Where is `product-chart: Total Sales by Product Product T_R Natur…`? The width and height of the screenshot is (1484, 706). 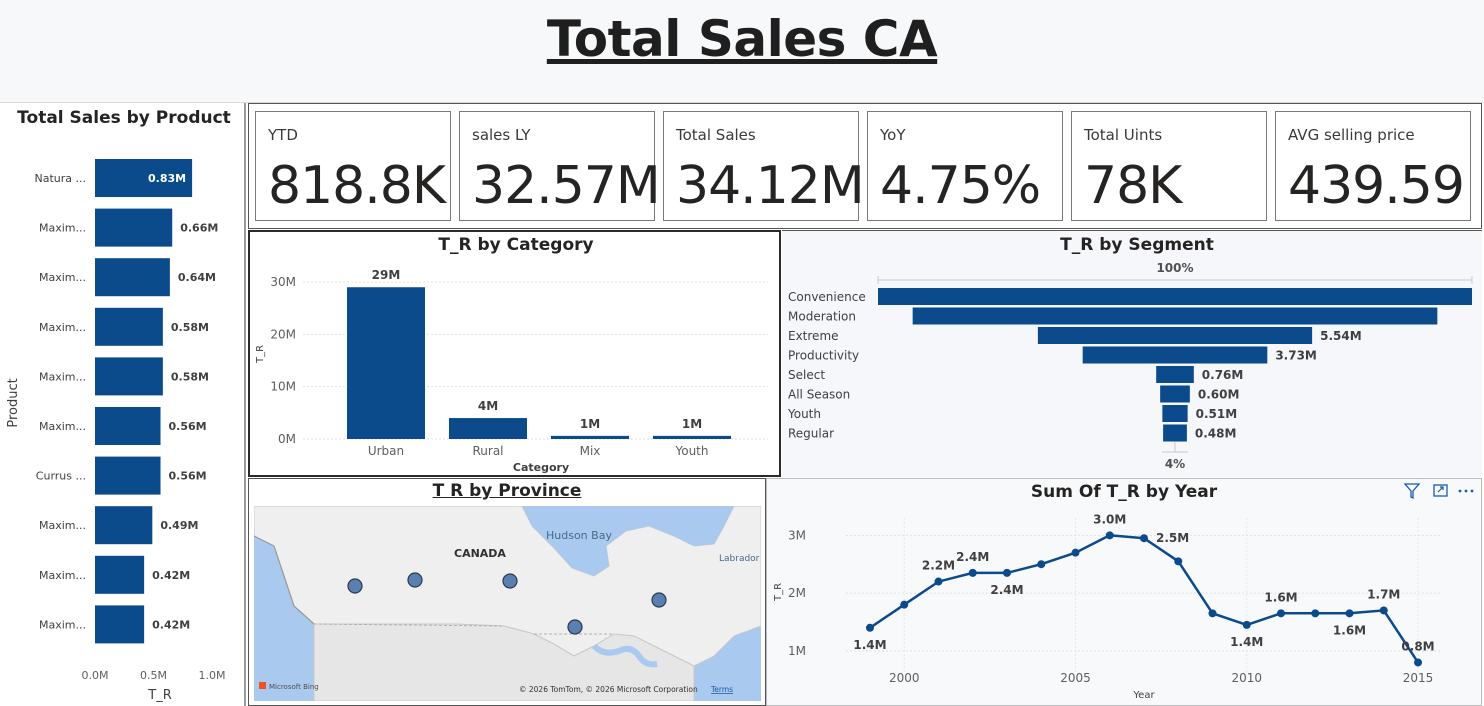 product-chart: Total Sales by Product Product T_R Natur… is located at coordinates (118, 405).